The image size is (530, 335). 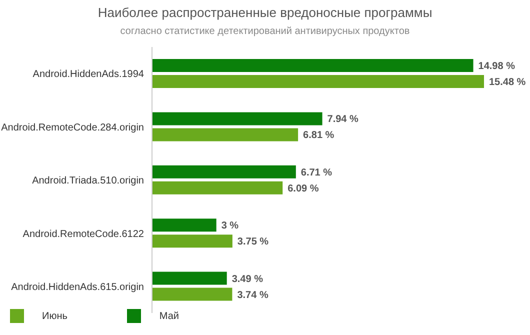 I want to click on data-label: 6.81 %, so click(x=318, y=136).